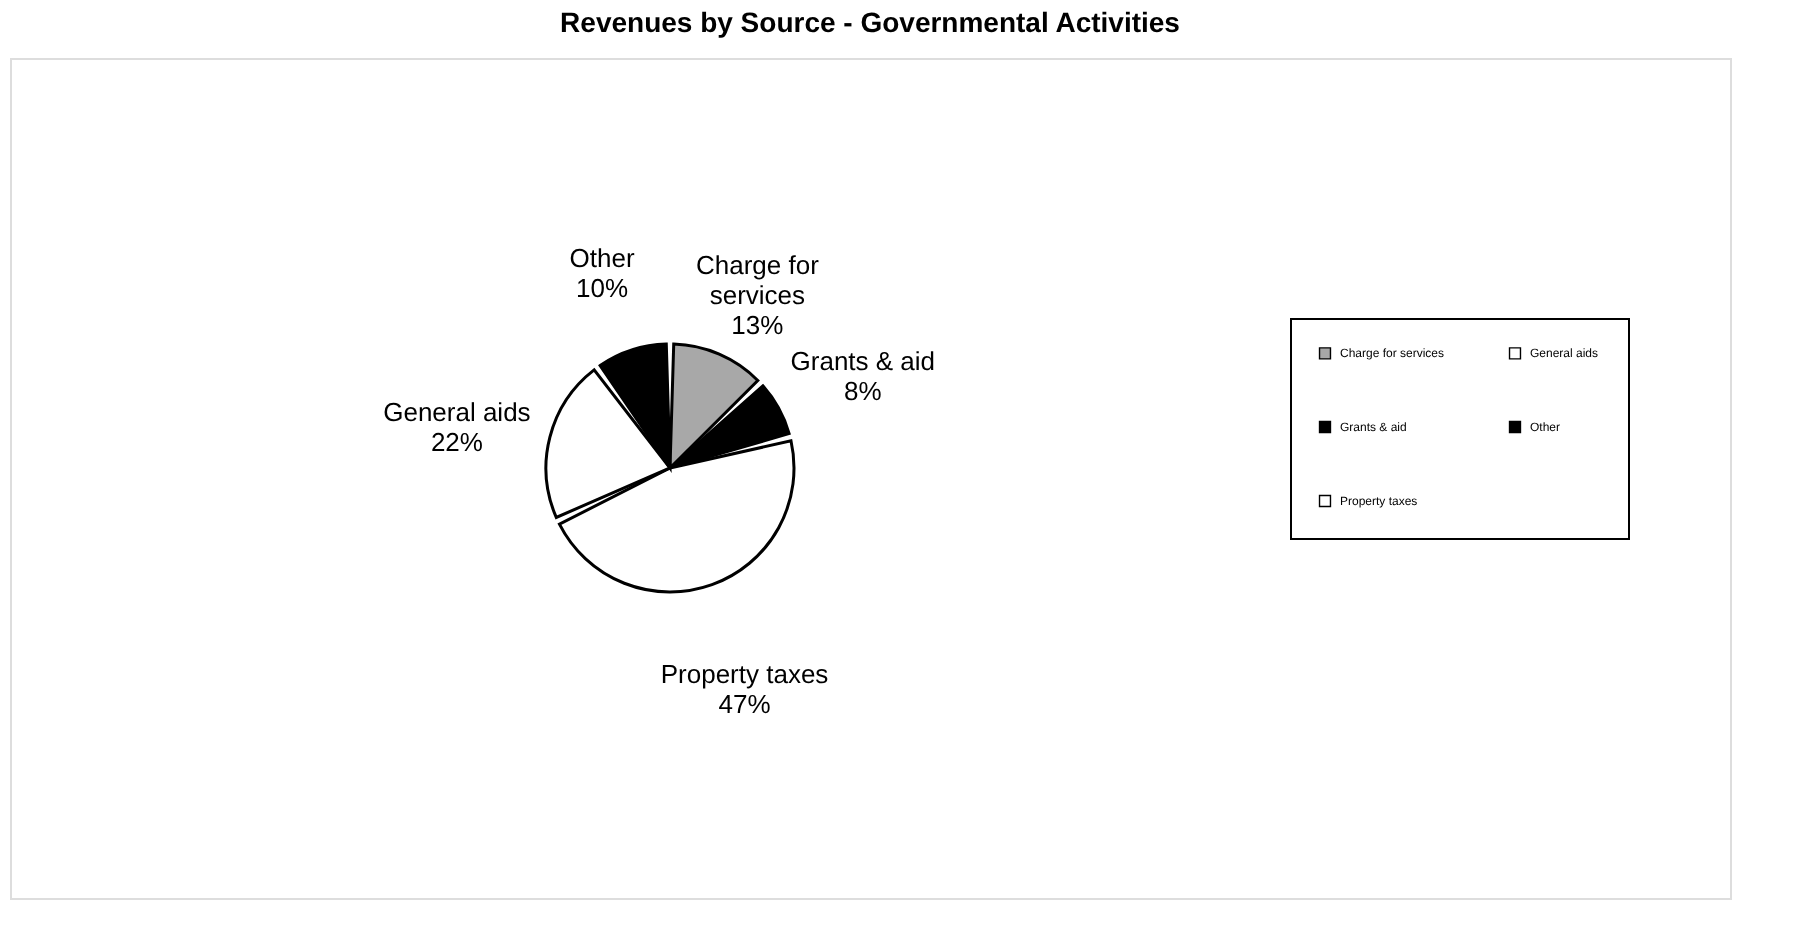  I want to click on data-label: 13%, so click(758, 325).